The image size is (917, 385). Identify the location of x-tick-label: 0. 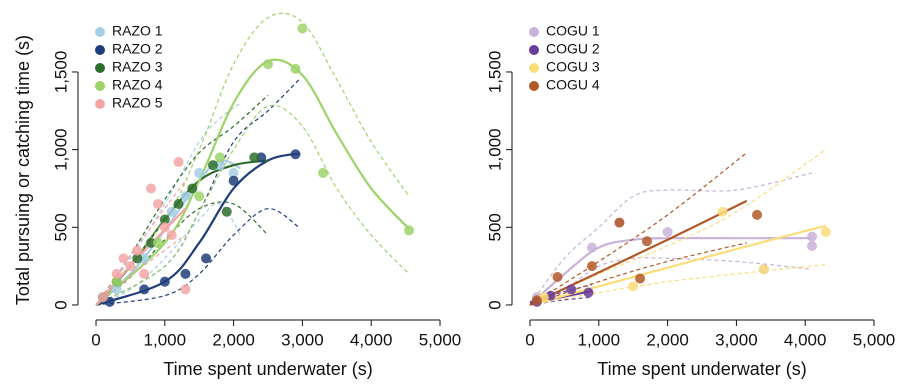
(529, 339).